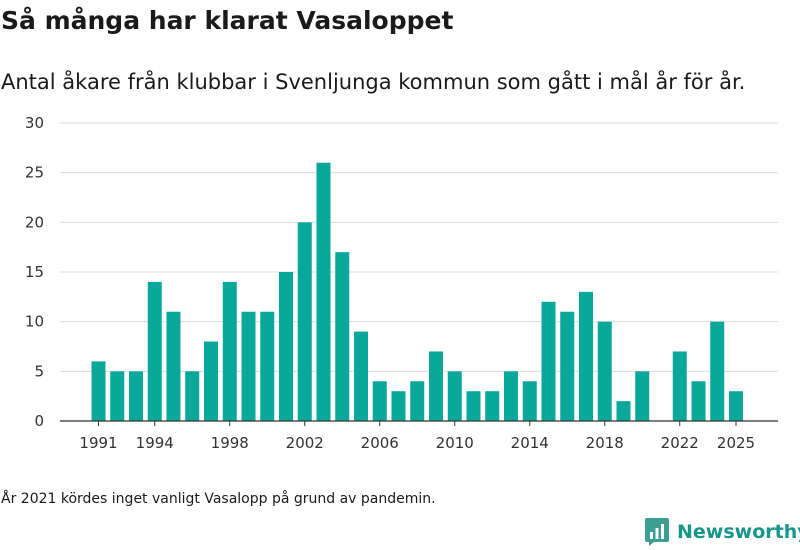  Describe the element at coordinates (717, 371) in the screenshot. I see `bar-2024` at that location.